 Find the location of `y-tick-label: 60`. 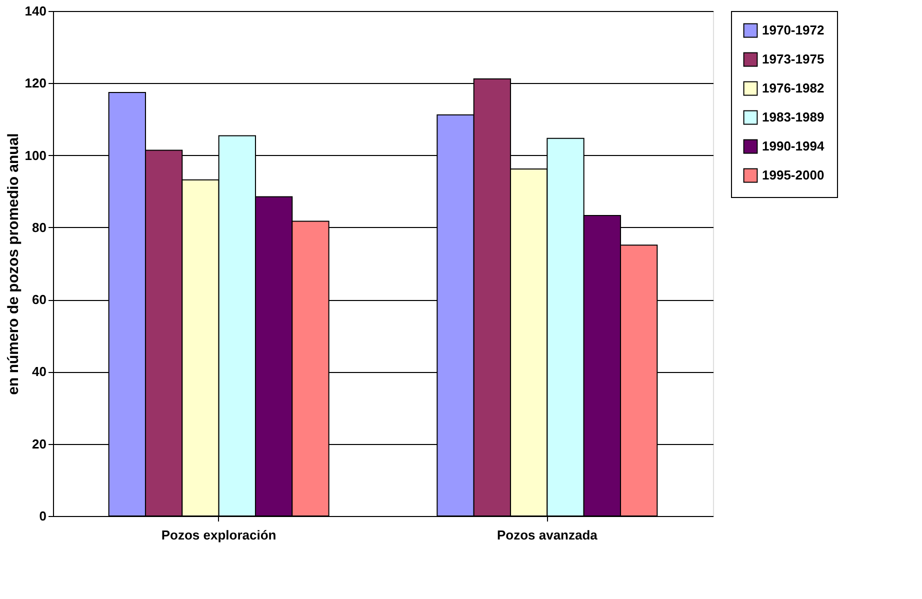

y-tick-label: 60 is located at coordinates (39, 300).